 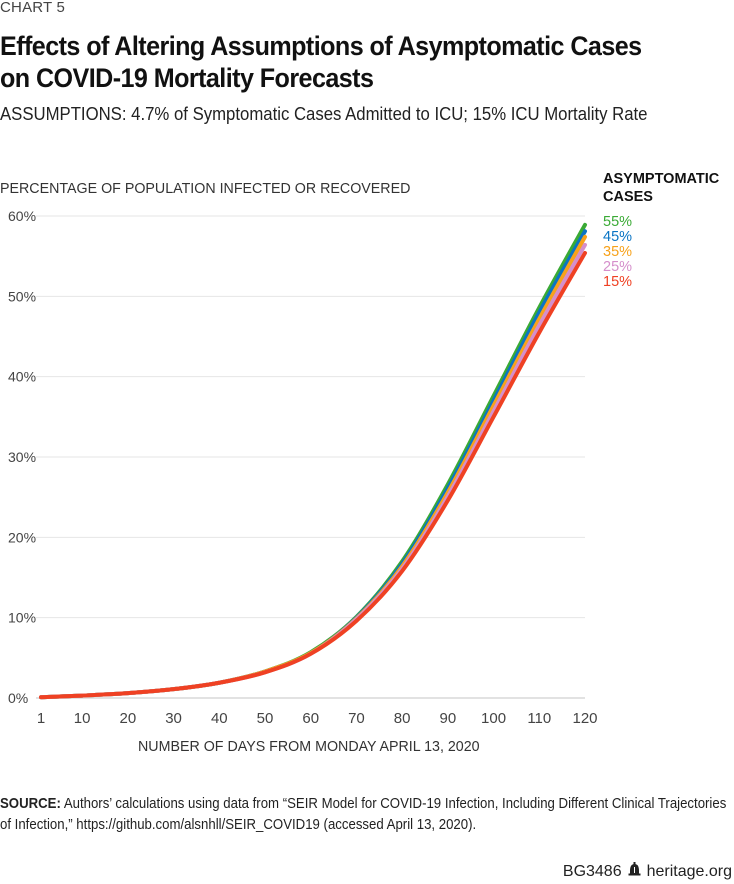 I want to click on legend-title-line-1: ASYMPTOMATIC, so click(x=661, y=179).